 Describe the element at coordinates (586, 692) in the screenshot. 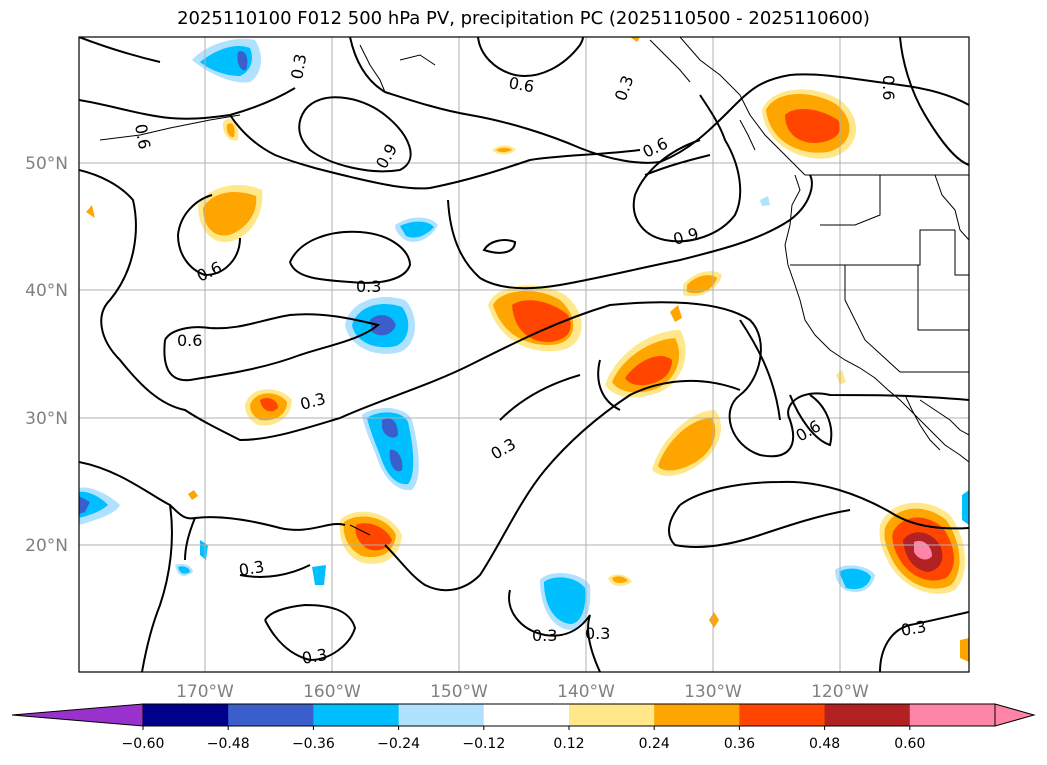

I see `lon-label: 140°W` at that location.